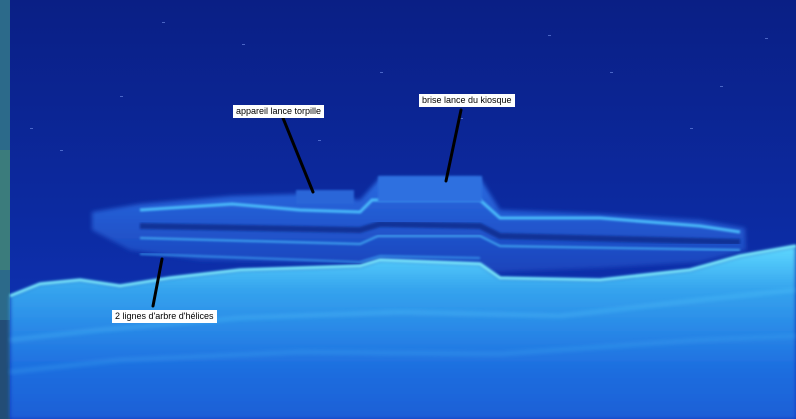 Image resolution: width=796 pixels, height=419 pixels. What do you see at coordinates (453, 145) in the screenshot?
I see `pointer-kiosk` at bounding box center [453, 145].